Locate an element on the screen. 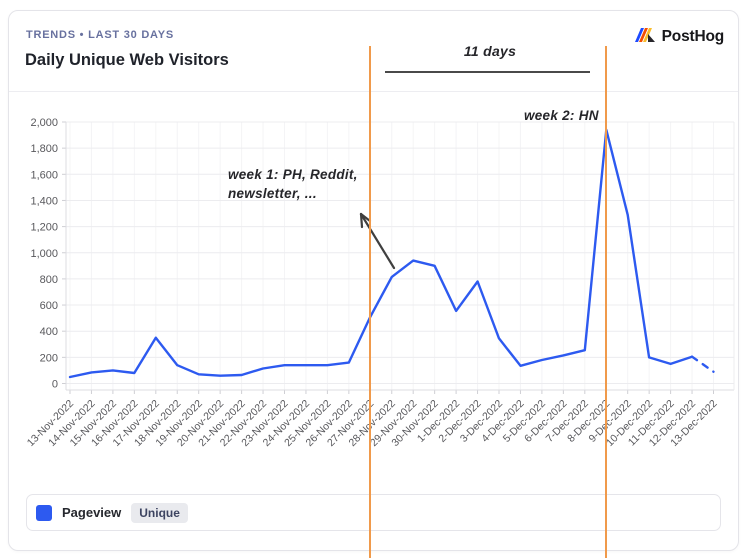 The width and height of the screenshot is (747, 558). annotation-span-label: 11 days is located at coordinates (490, 51).